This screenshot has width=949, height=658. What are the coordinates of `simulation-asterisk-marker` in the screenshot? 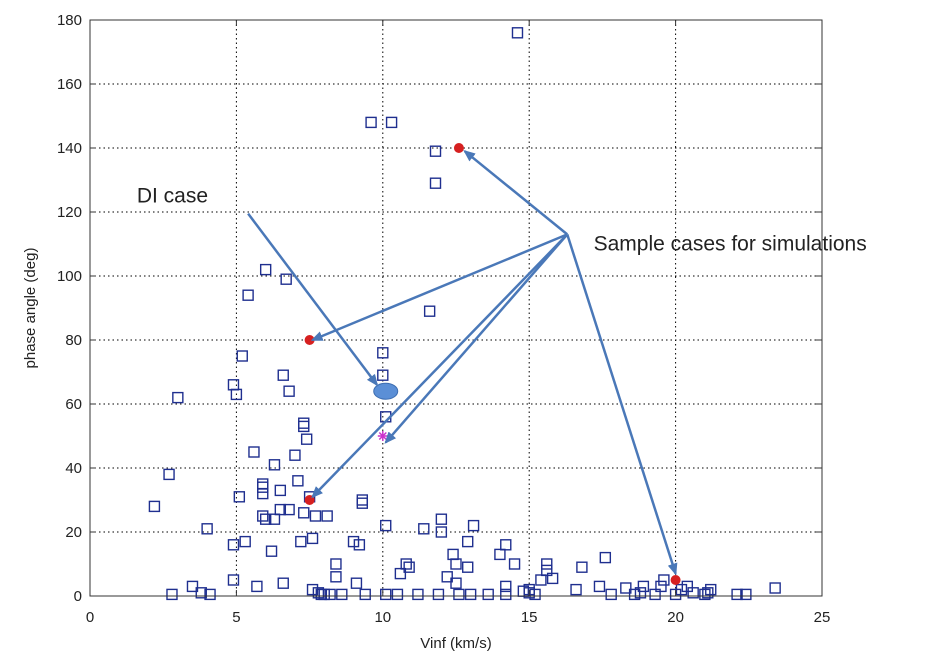 It's located at (382, 436).